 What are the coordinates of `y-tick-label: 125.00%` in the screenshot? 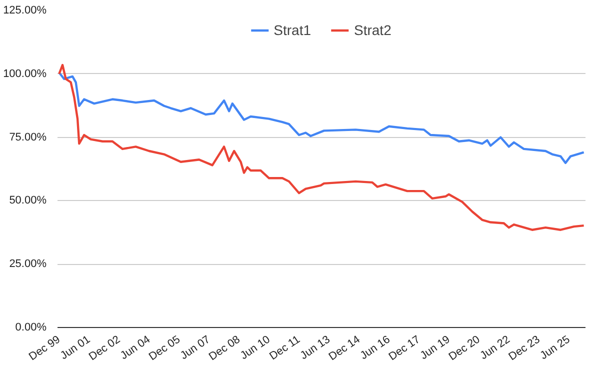 It's located at (25, 10).